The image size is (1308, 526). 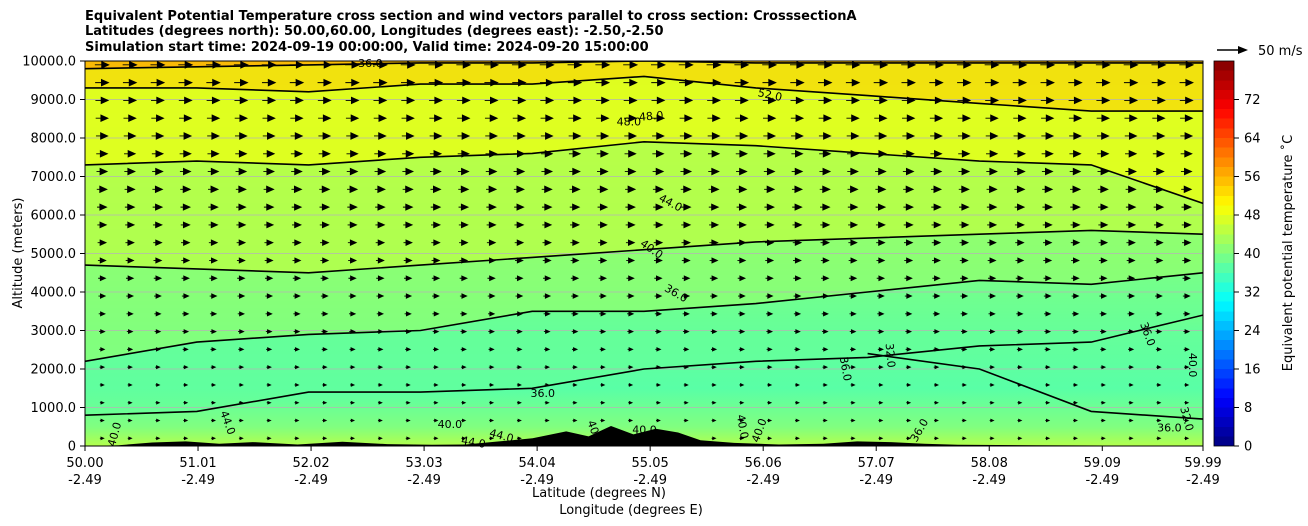 I want to click on y-tick-label: 0, so click(x=72, y=447).